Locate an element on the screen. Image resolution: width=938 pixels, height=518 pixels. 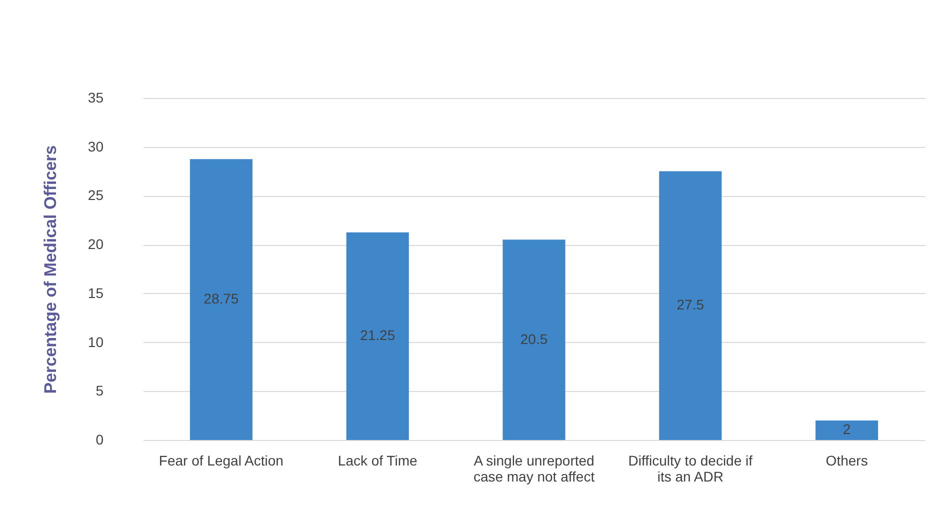
y-tick-label: 35 is located at coordinates (96, 98).